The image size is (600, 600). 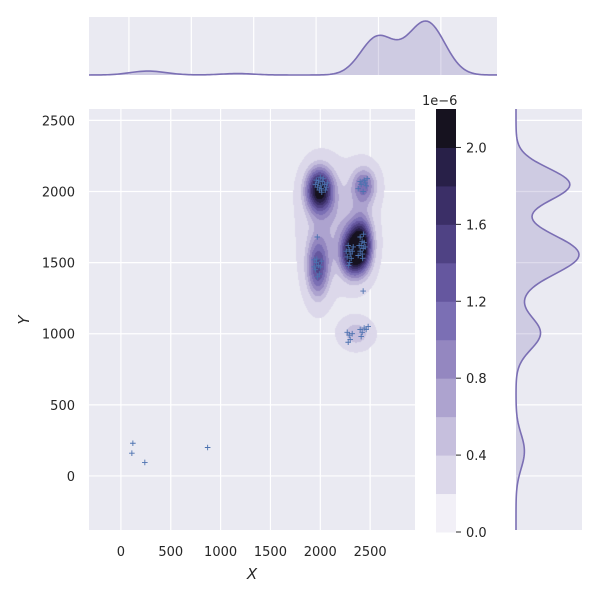 I want to click on x-axis-ticks: 0 500 1000 1500 2000 2500, so click(x=252, y=552).